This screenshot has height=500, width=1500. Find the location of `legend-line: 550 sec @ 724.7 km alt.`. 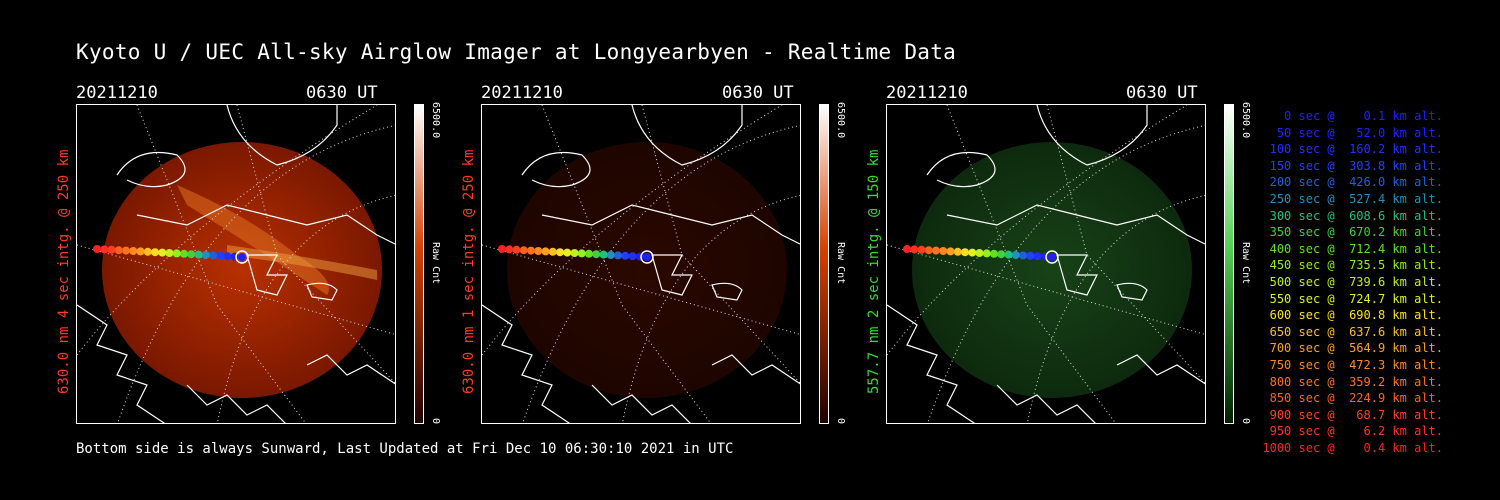

legend-line: 550 sec @ 724.7 km alt. is located at coordinates (1352, 298).